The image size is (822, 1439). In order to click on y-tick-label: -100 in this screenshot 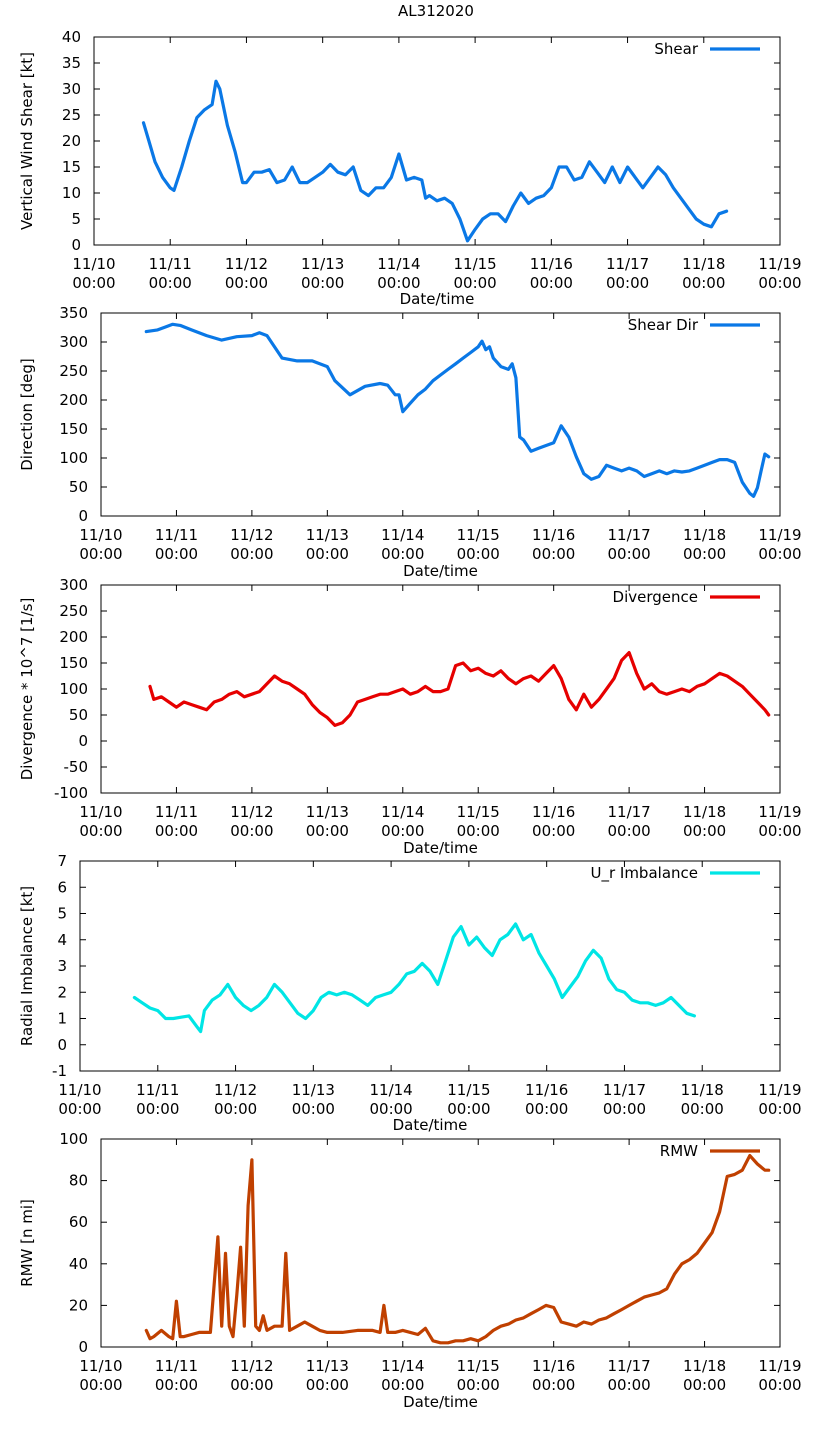, I will do `click(71, 793)`.